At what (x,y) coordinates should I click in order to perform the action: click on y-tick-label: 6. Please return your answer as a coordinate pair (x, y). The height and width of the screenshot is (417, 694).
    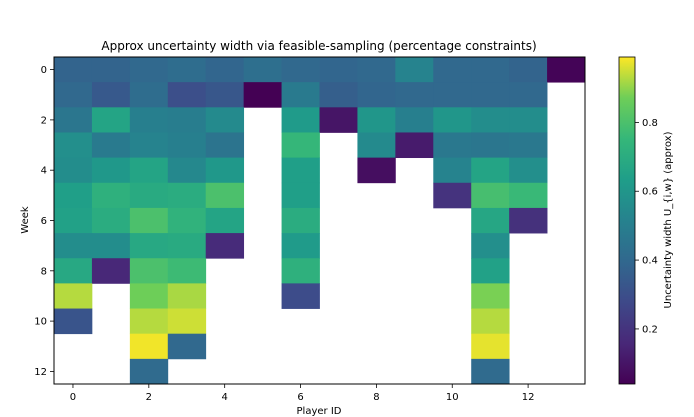
    Looking at the image, I should click on (44, 221).